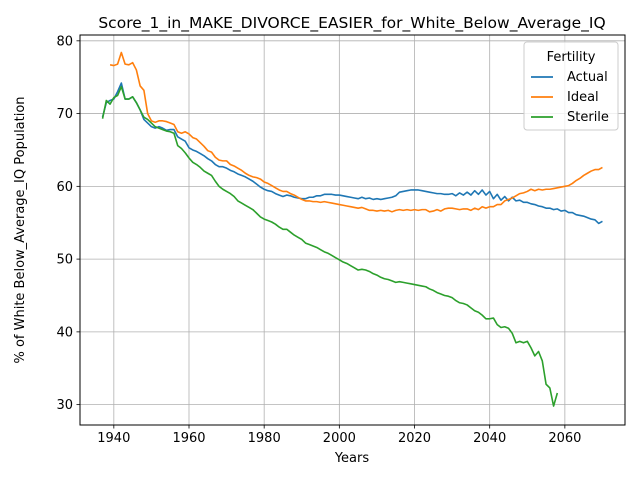 Image resolution: width=640 pixels, height=480 pixels. What do you see at coordinates (264, 438) in the screenshot?
I see `x-tick-label: 1980` at bounding box center [264, 438].